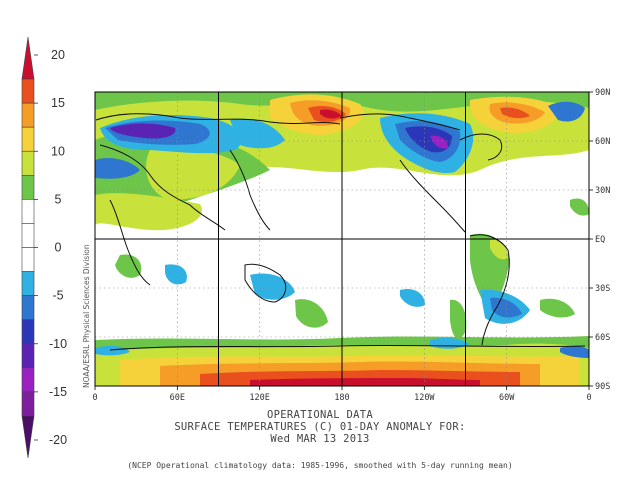 Image resolution: width=640 pixels, height=494 pixels. I want to click on colorbar-tick-label: 20, so click(58, 55).